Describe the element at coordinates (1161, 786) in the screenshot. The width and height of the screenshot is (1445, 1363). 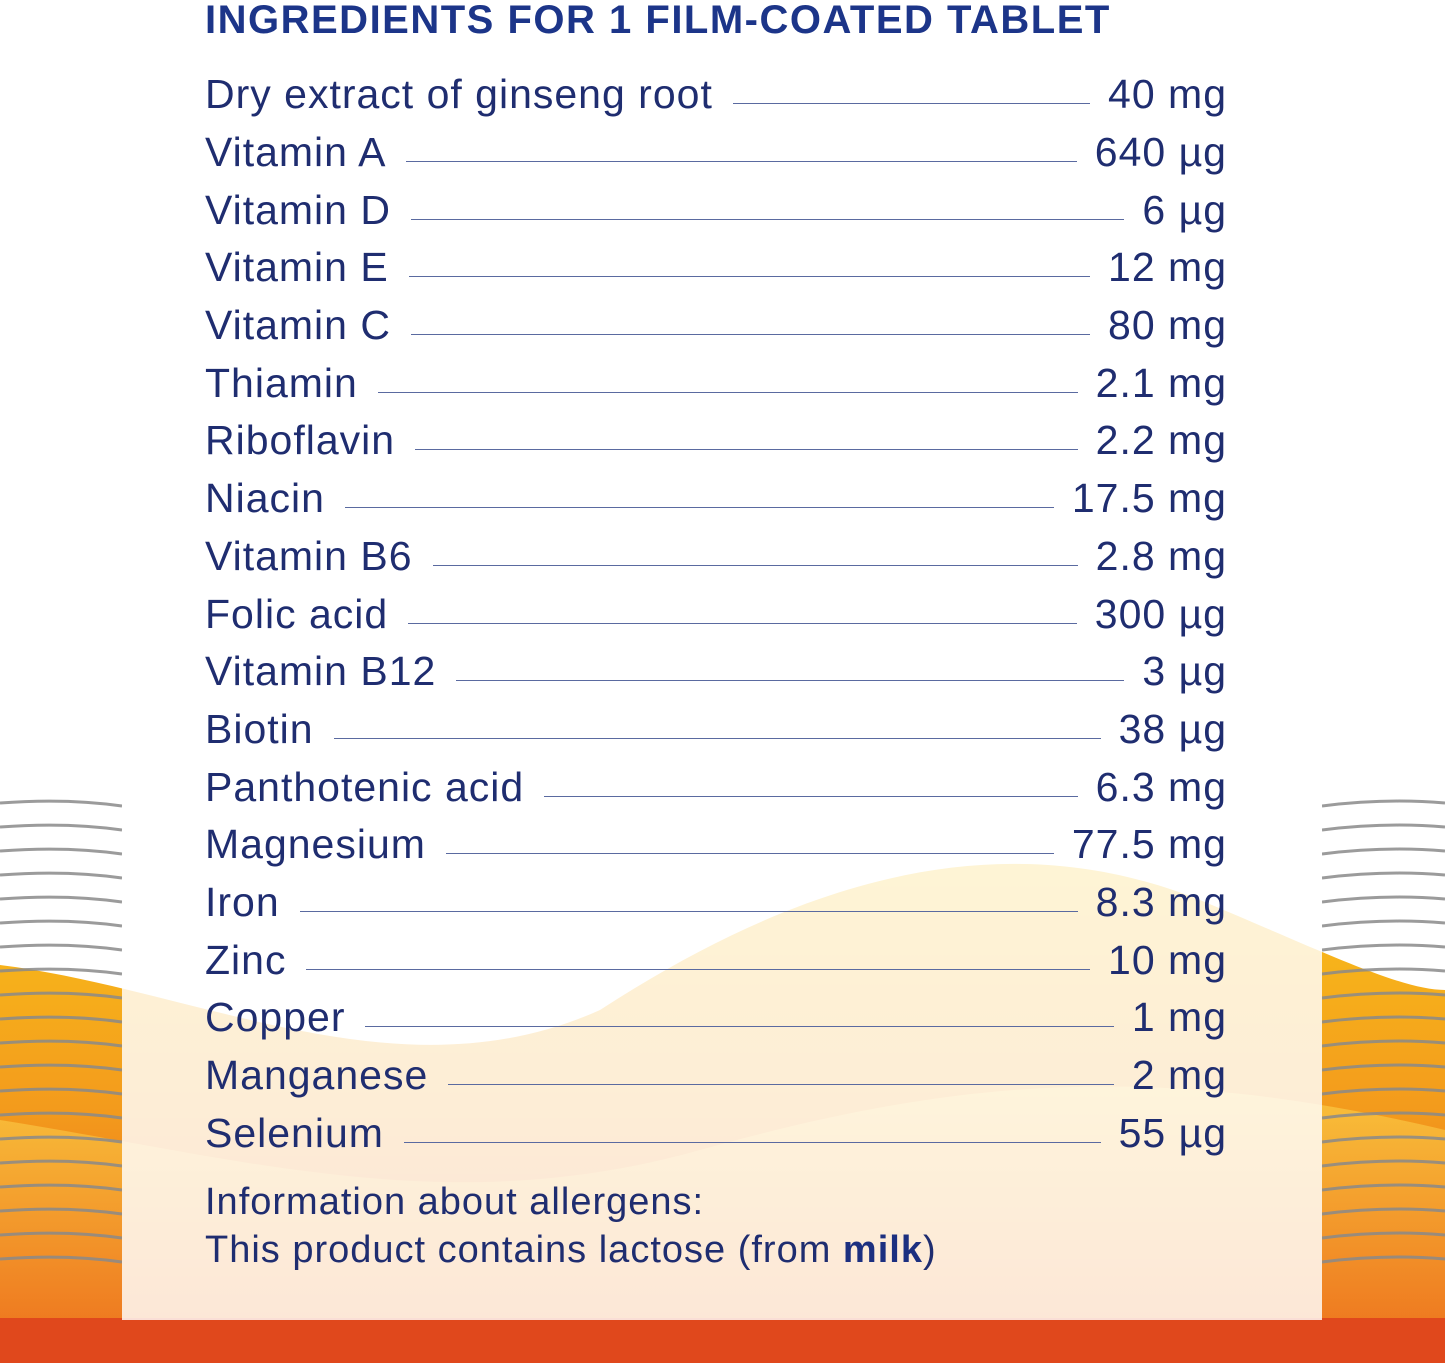
I see `ingredient-amount: 6.3 mg` at that location.